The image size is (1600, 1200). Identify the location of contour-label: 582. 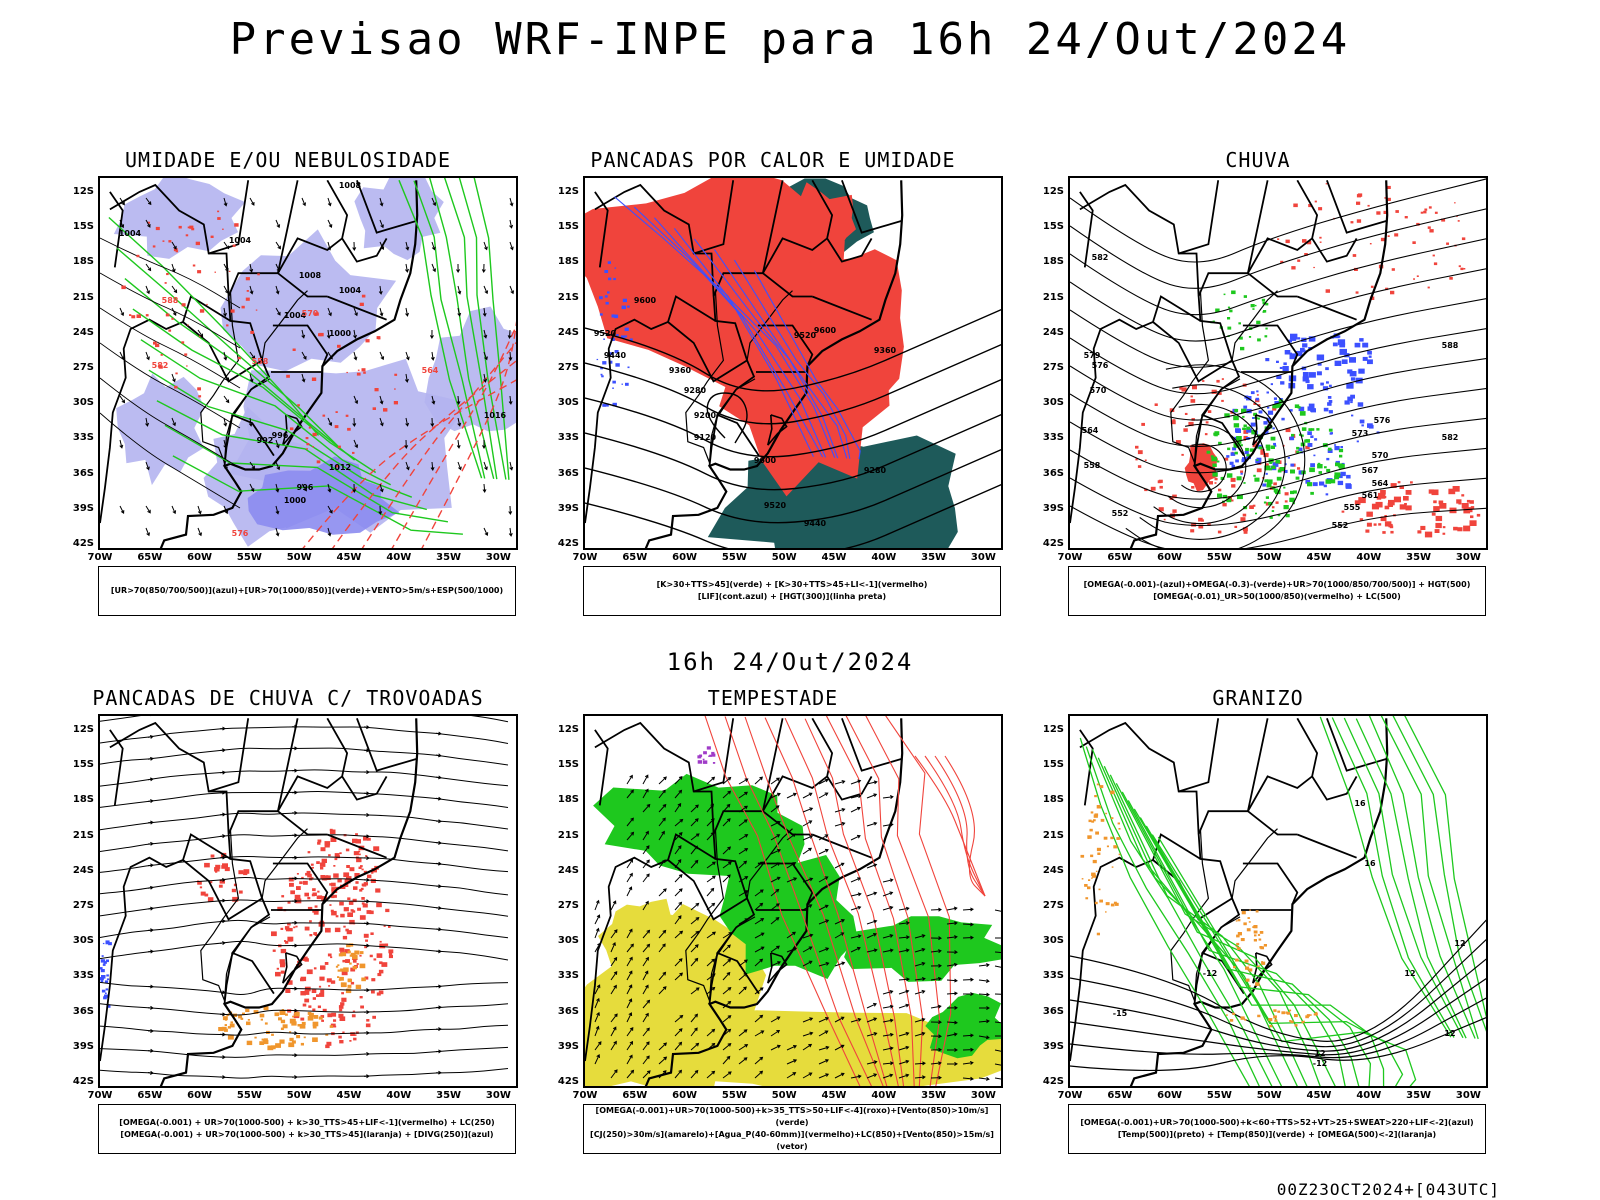
(1450, 437).